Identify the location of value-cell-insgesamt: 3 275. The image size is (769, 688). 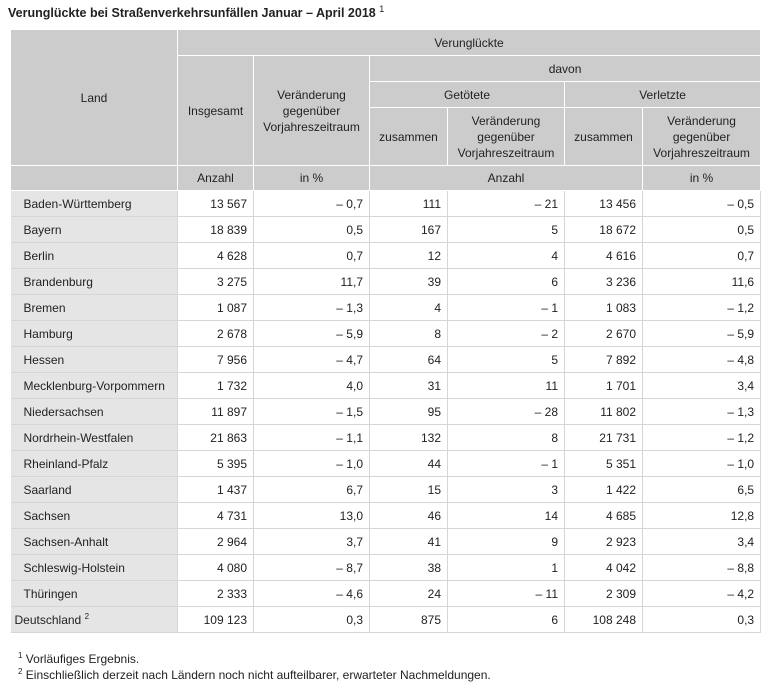
(215, 281).